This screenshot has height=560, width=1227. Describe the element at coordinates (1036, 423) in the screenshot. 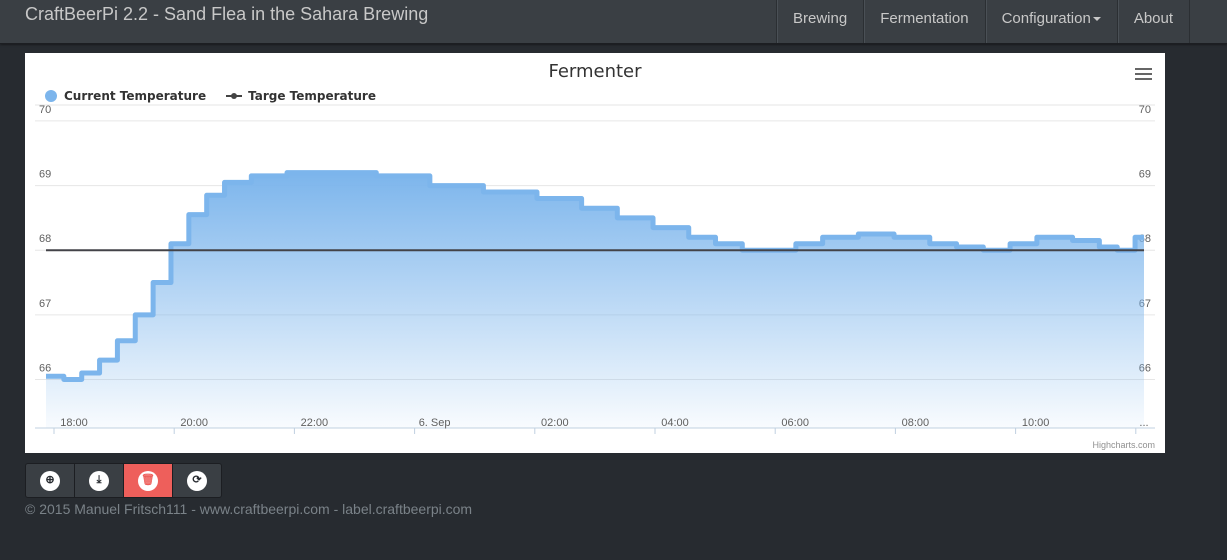

I see `x-tick-label: 10:00` at that location.